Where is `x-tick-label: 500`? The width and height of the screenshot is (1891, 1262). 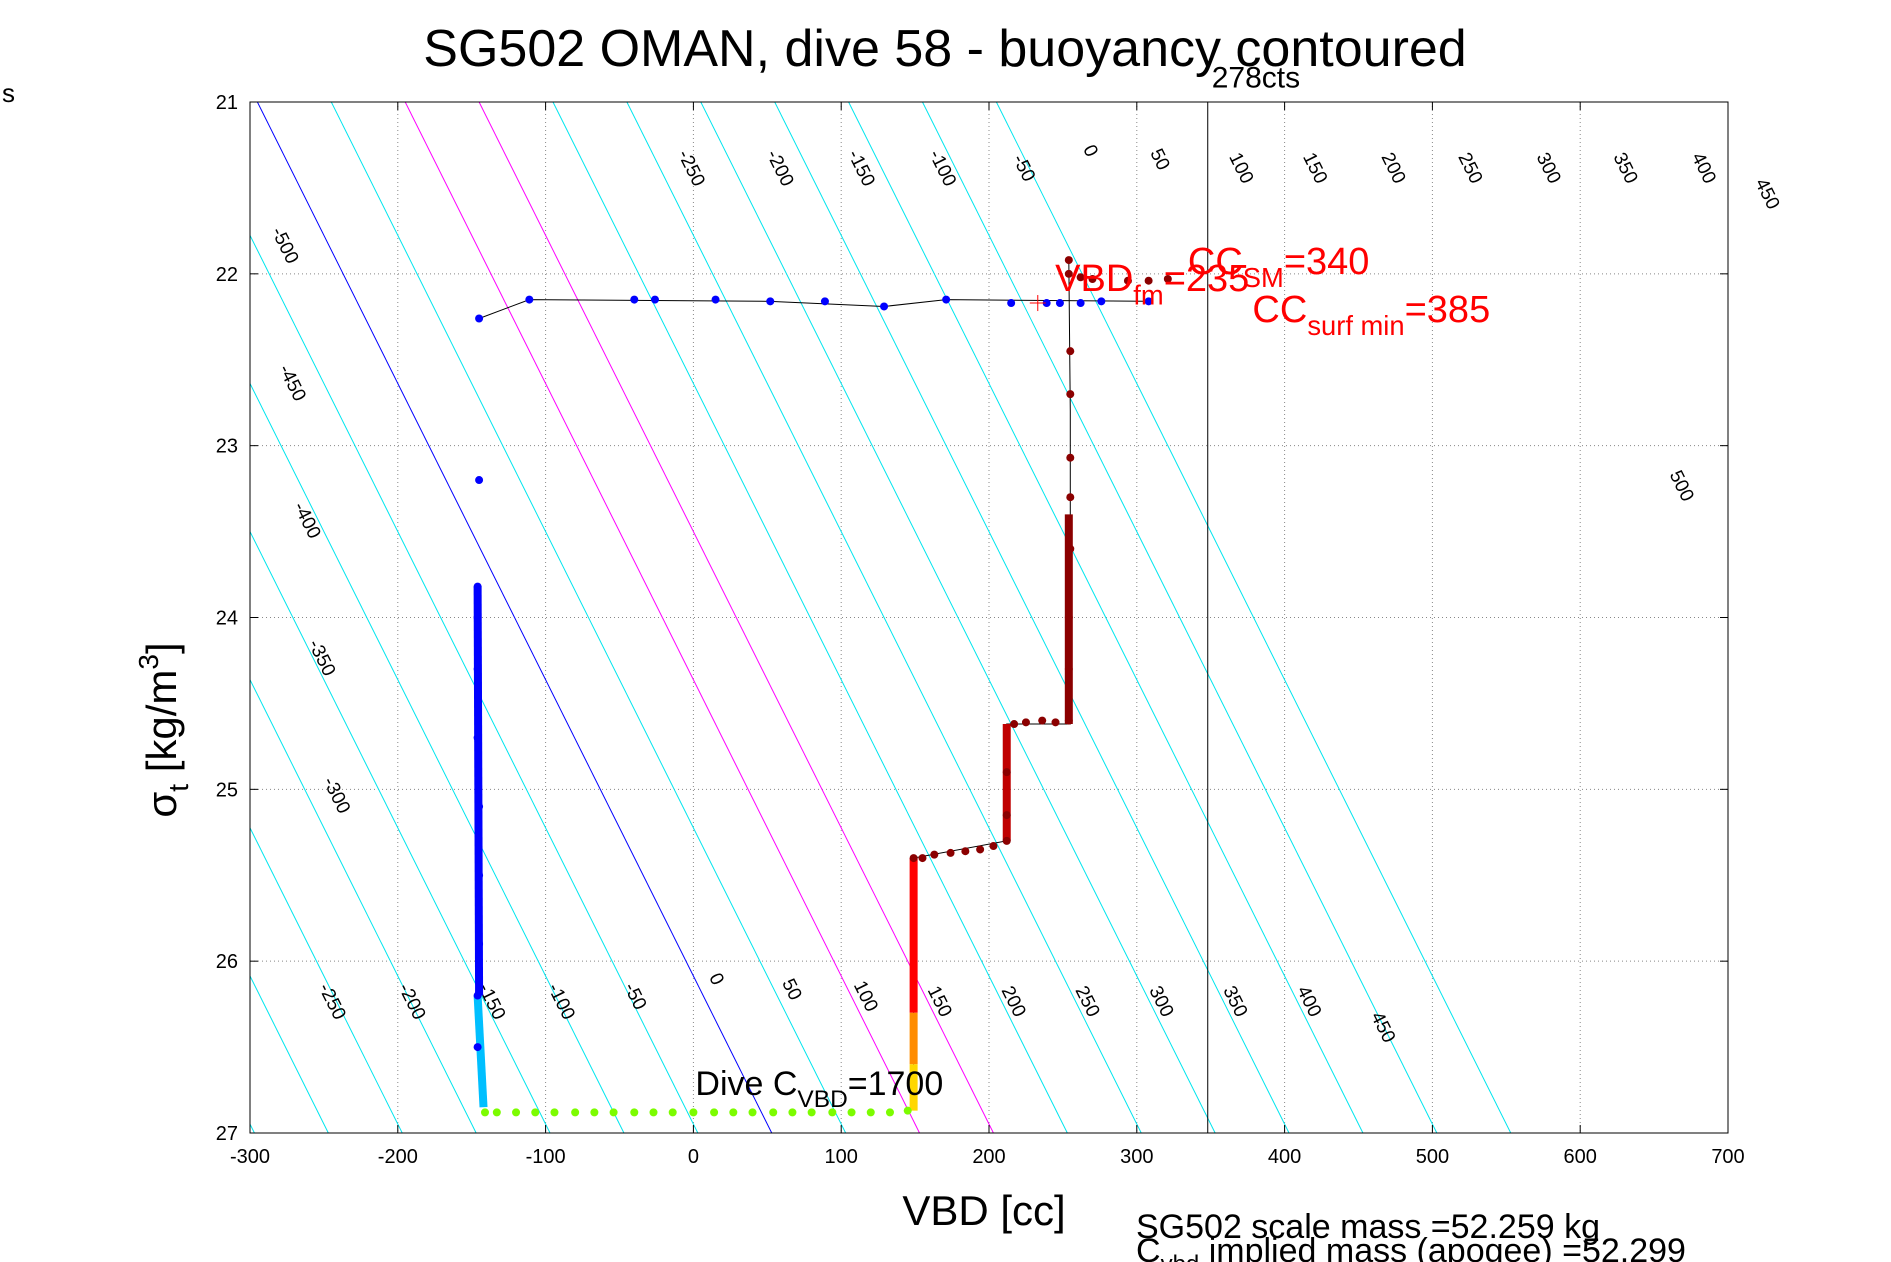 x-tick-label: 500 is located at coordinates (1432, 1157).